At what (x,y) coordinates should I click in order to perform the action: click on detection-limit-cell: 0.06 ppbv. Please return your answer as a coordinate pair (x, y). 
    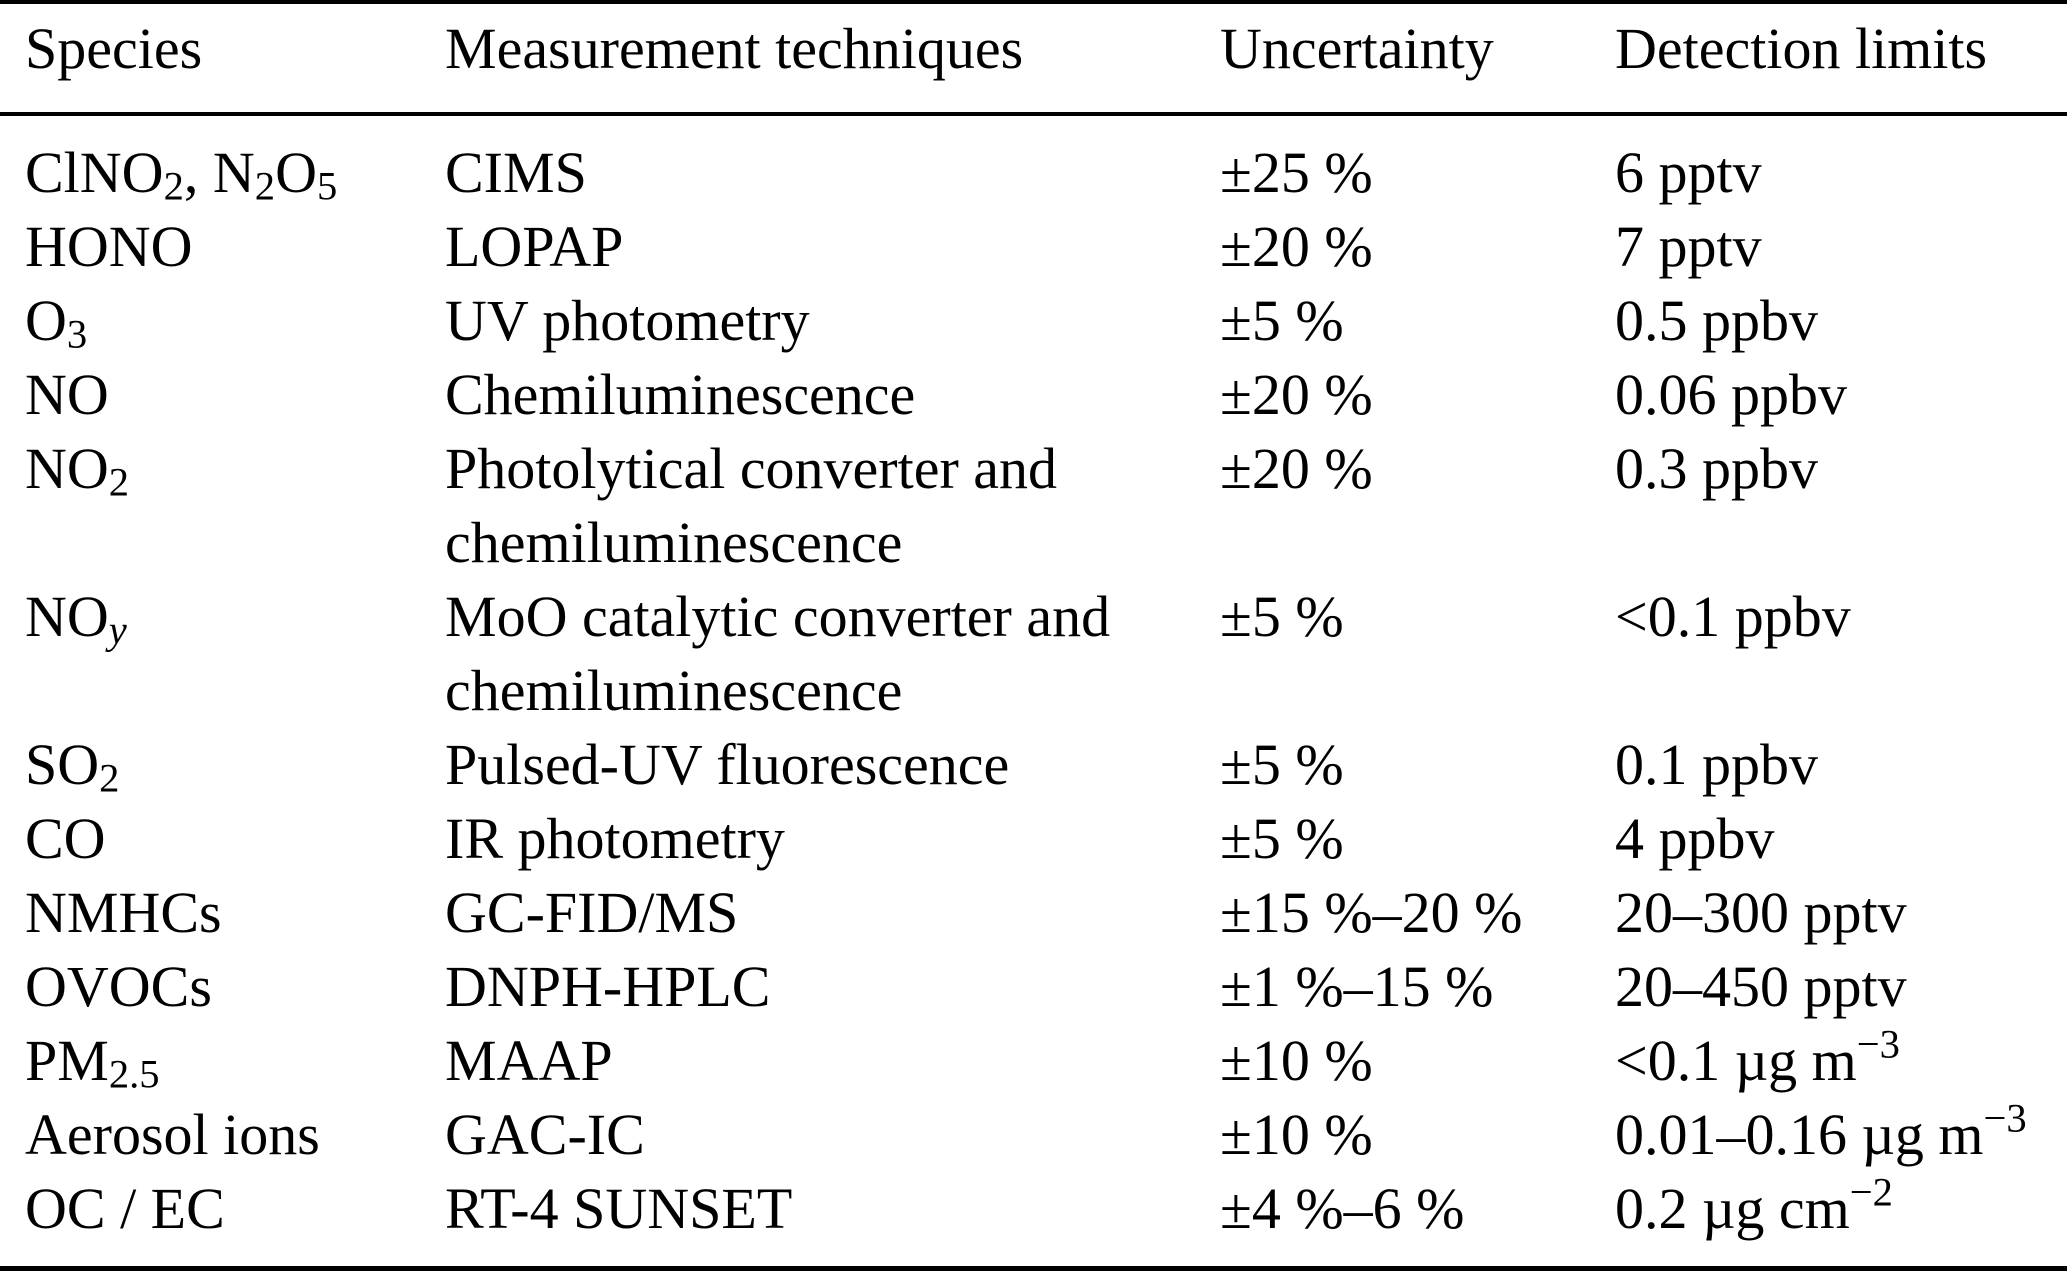
    Looking at the image, I should click on (1731, 394).